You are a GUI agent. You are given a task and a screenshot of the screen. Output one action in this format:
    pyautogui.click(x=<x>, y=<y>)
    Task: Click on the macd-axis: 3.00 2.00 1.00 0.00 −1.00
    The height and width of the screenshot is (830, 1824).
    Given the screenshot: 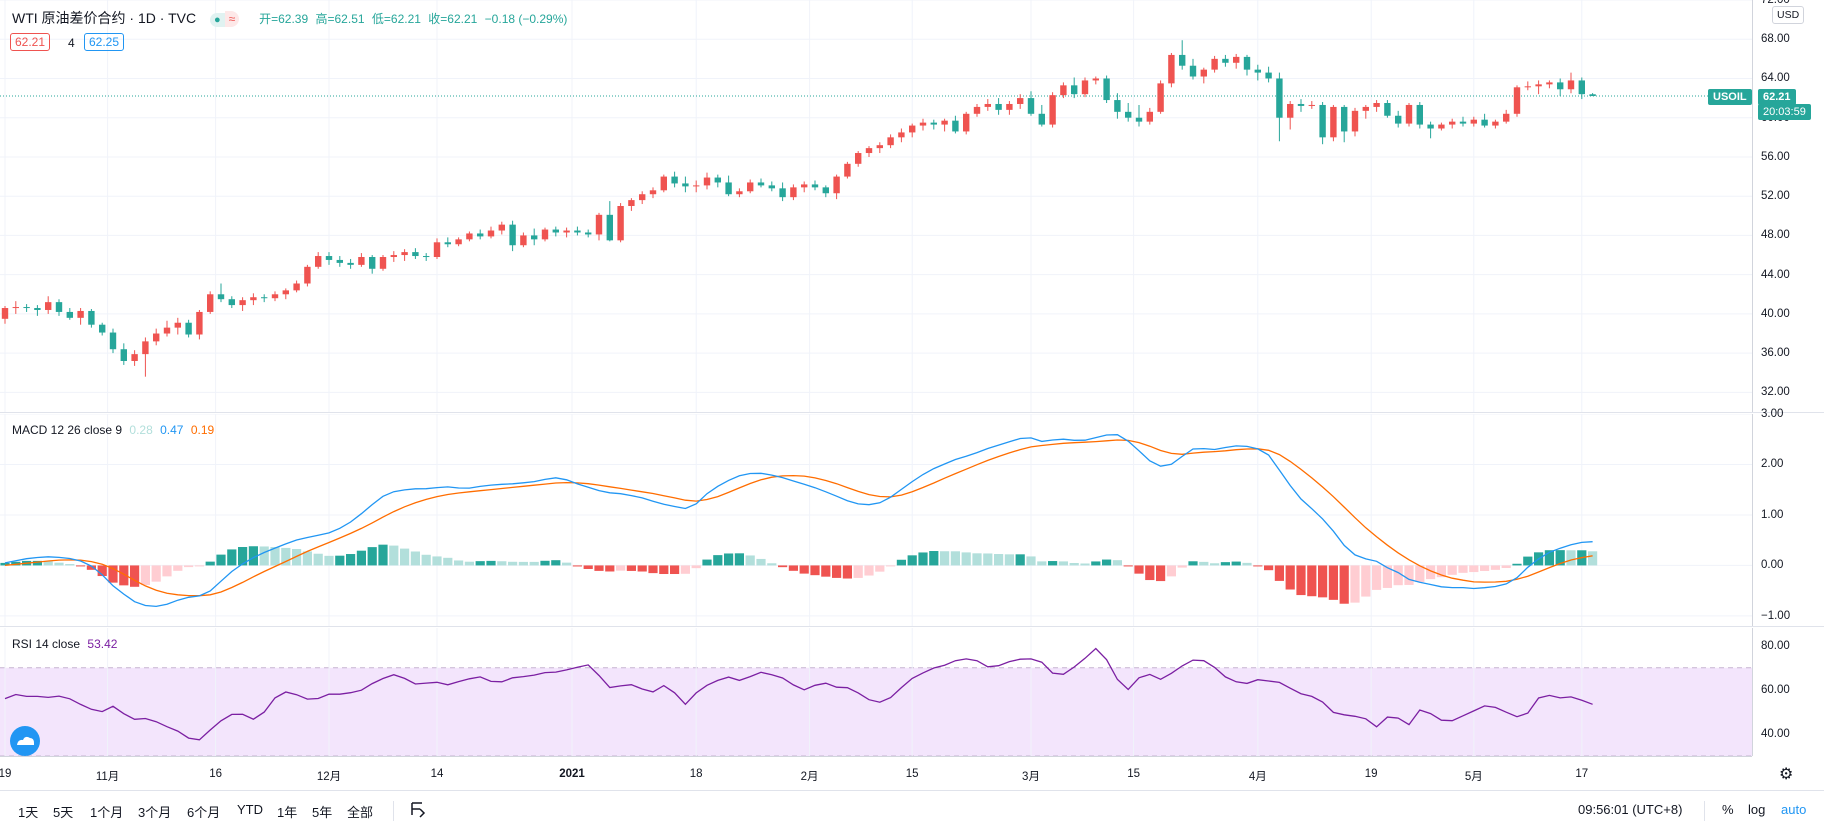 What is the action you would take?
    pyautogui.click(x=1788, y=517)
    